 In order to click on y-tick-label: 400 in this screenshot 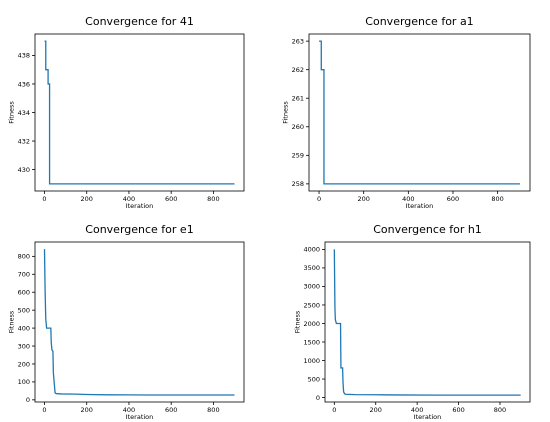, I will do `click(24, 328)`.